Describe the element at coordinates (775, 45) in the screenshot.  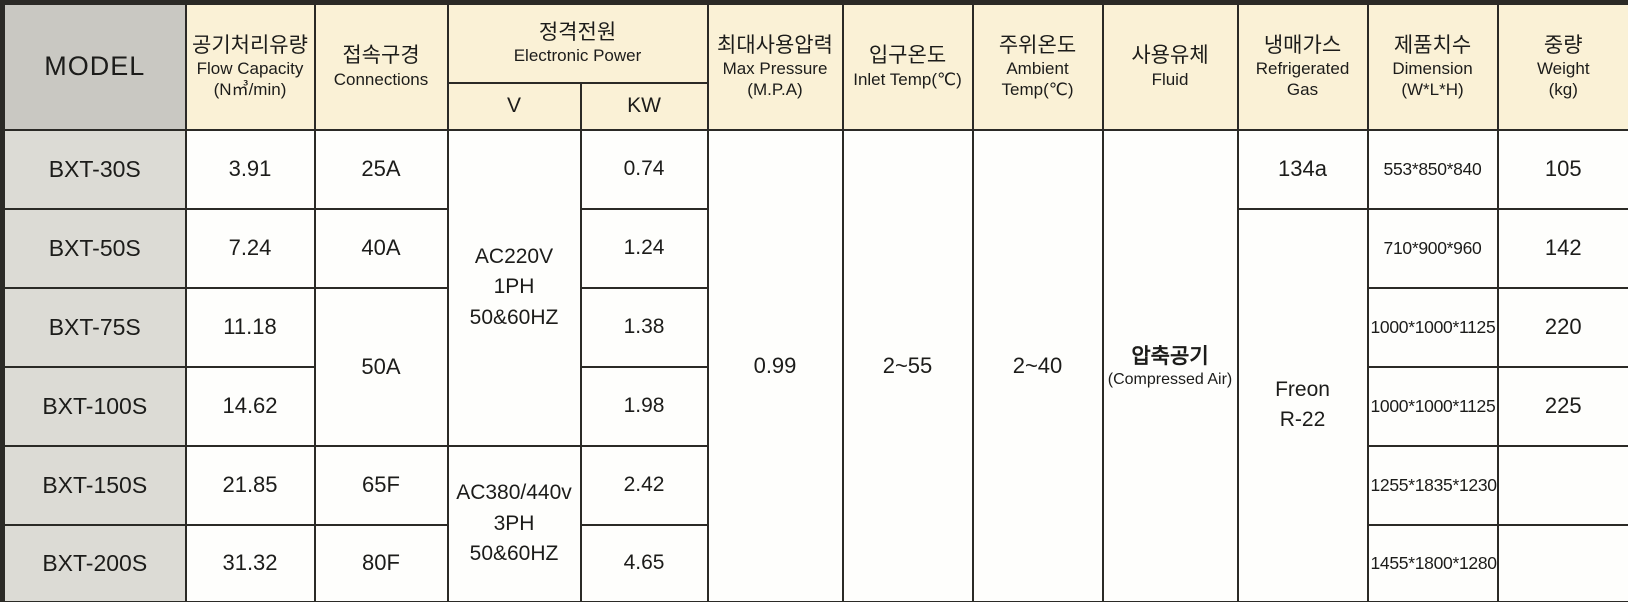
I see `header-pressure-ko: 최대사용압력` at that location.